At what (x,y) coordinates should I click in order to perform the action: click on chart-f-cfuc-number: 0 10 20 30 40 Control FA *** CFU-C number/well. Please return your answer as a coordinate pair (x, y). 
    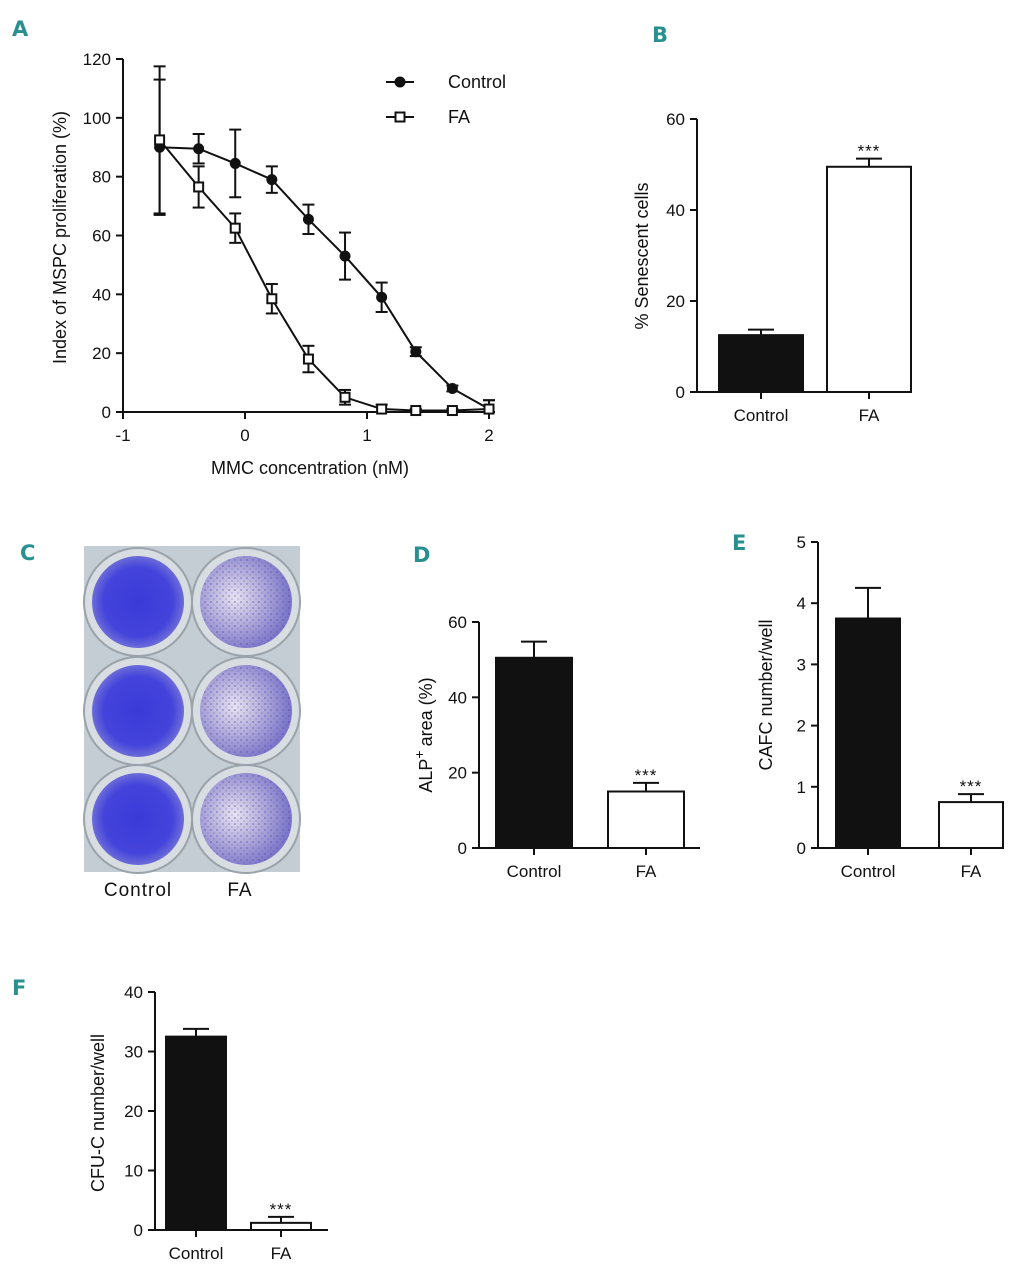
    Looking at the image, I should click on (208, 1123).